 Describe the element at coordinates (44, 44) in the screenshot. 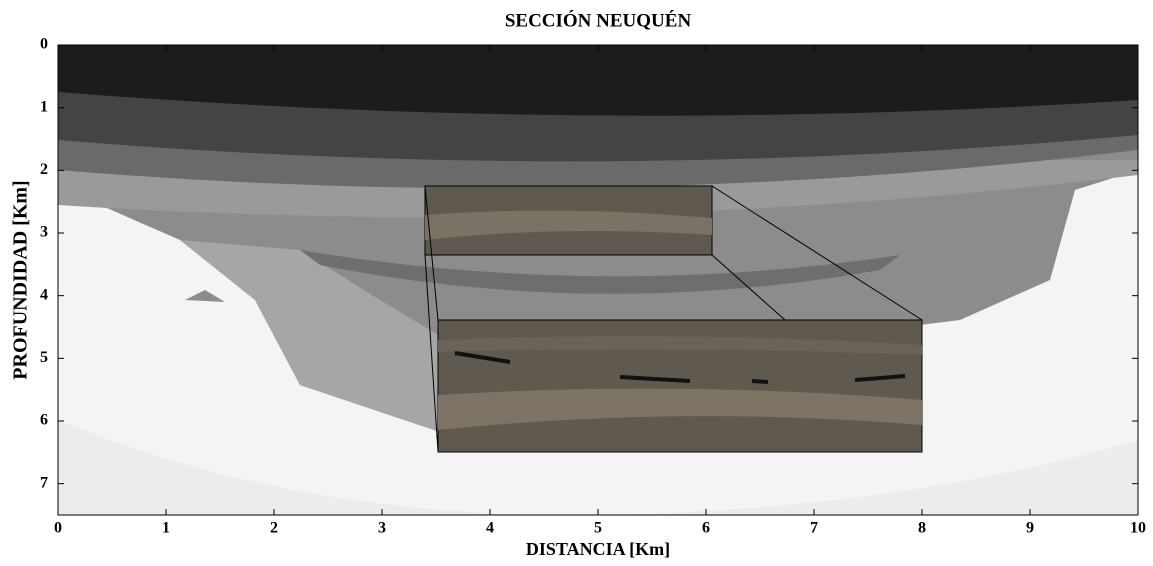

I see `y-tick-label: 0` at that location.